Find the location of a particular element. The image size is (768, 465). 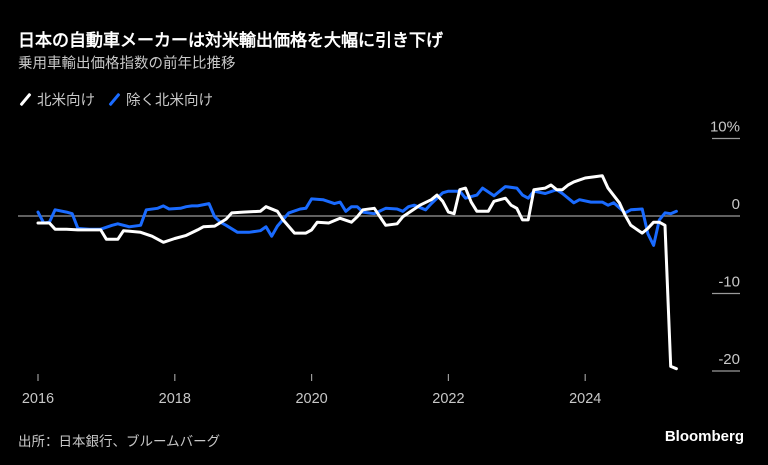

y-tick-label: 10% is located at coordinates (725, 127).